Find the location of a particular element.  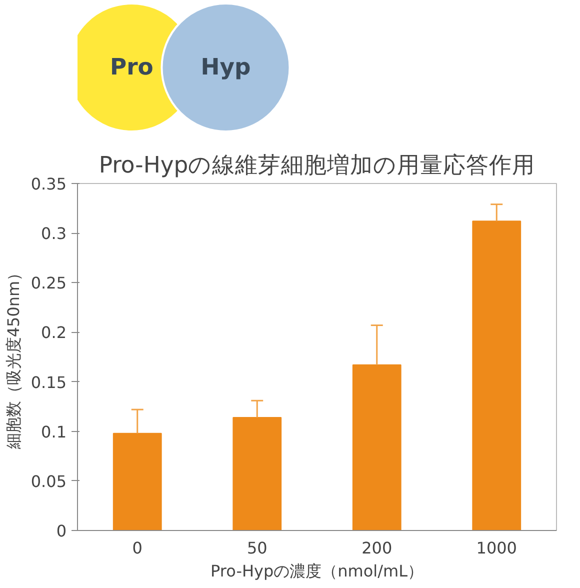

y-tick-label: 0.15 is located at coordinates (48, 382).